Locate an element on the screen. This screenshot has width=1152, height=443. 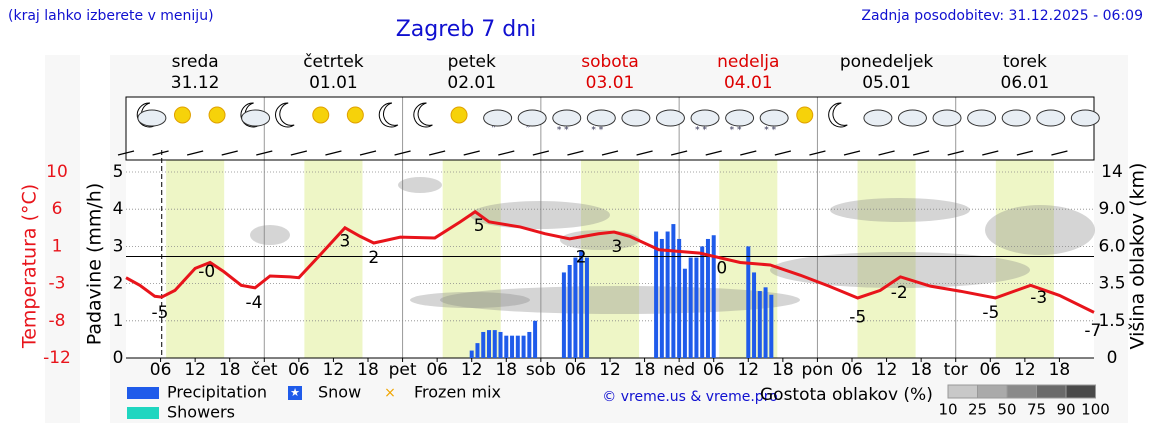
precip-tick-label: 0 is located at coordinates (118, 358).